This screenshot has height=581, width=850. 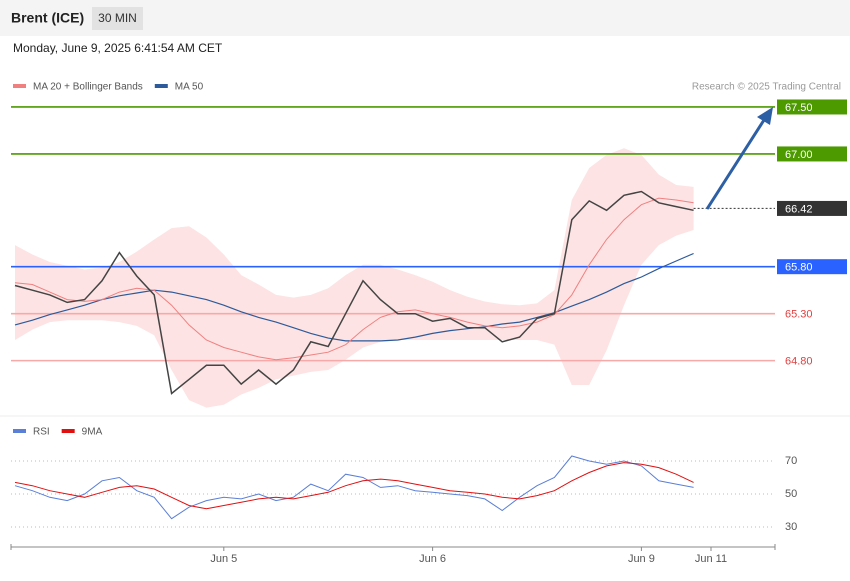 I want to click on interval-badge, so click(x=117, y=18).